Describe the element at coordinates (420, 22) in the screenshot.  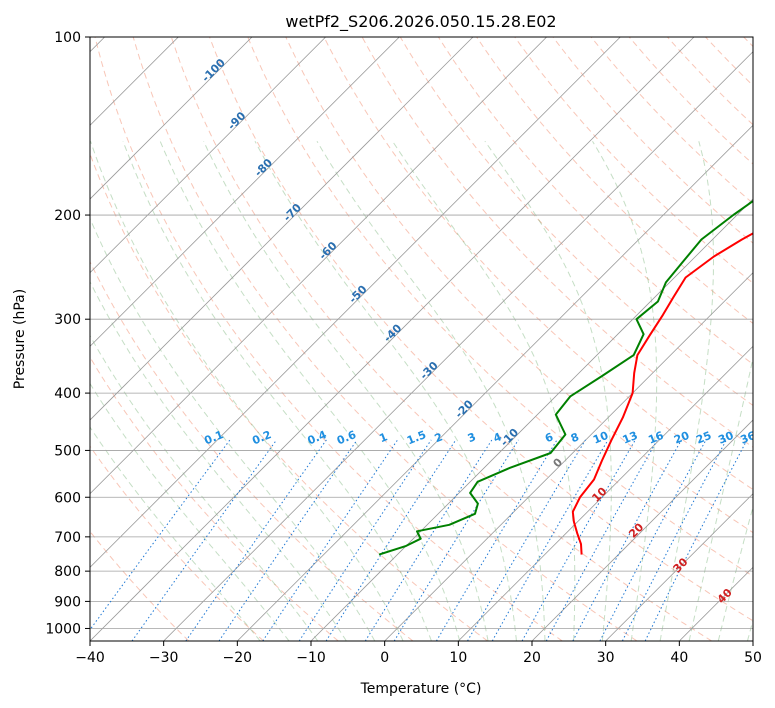
I see `chart-title: wetPf2_S206.2026.050.15.28.E02` at that location.